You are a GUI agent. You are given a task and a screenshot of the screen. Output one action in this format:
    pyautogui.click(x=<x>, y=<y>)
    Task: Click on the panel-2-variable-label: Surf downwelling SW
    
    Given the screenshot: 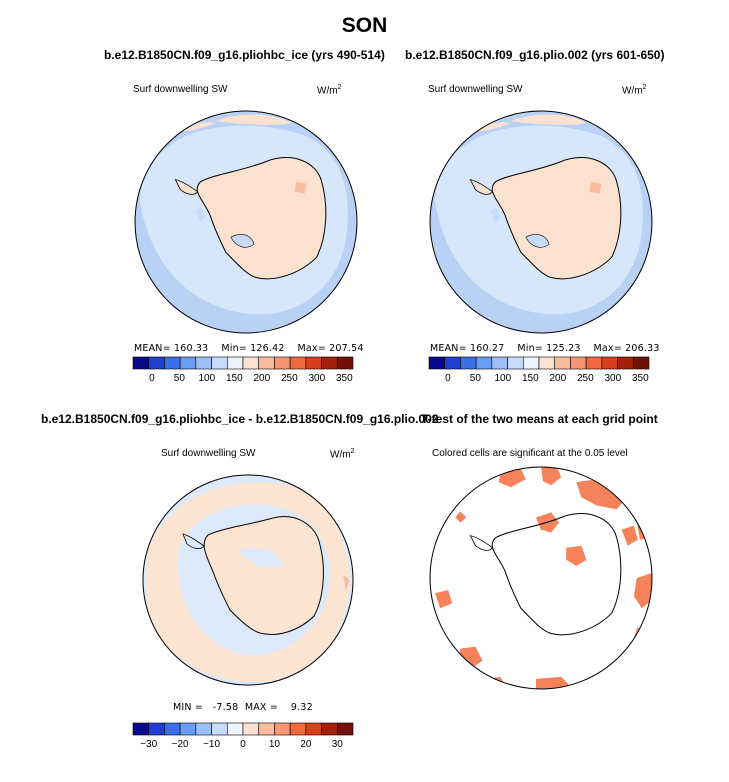 What is the action you would take?
    pyautogui.click(x=475, y=89)
    